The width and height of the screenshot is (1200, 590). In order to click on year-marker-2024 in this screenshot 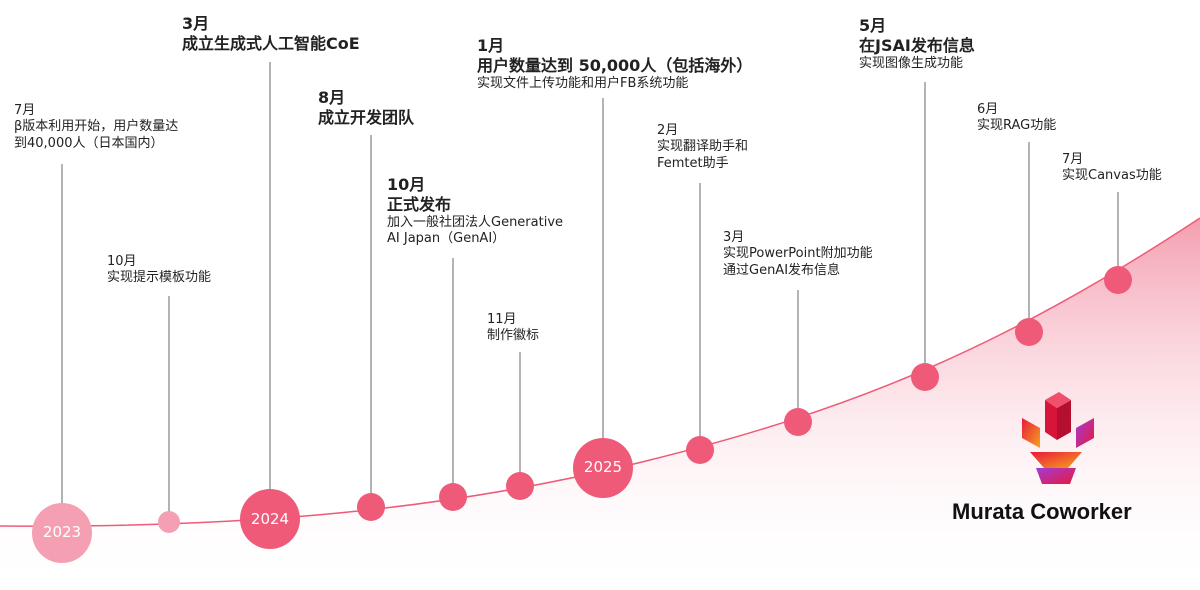, I will do `click(270, 519)`.